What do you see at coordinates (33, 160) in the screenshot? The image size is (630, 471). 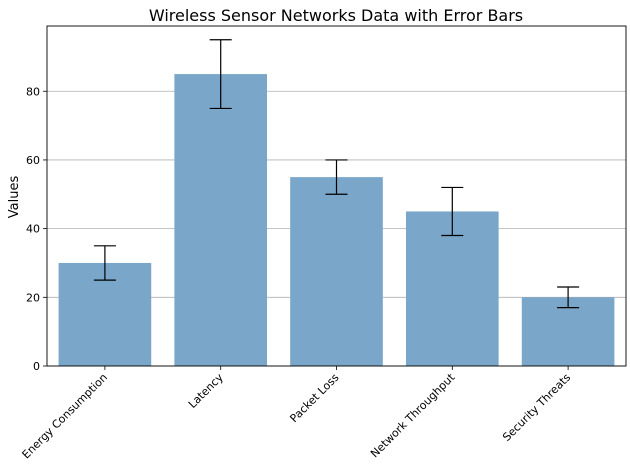 I see `y-tick-label: 60` at bounding box center [33, 160].